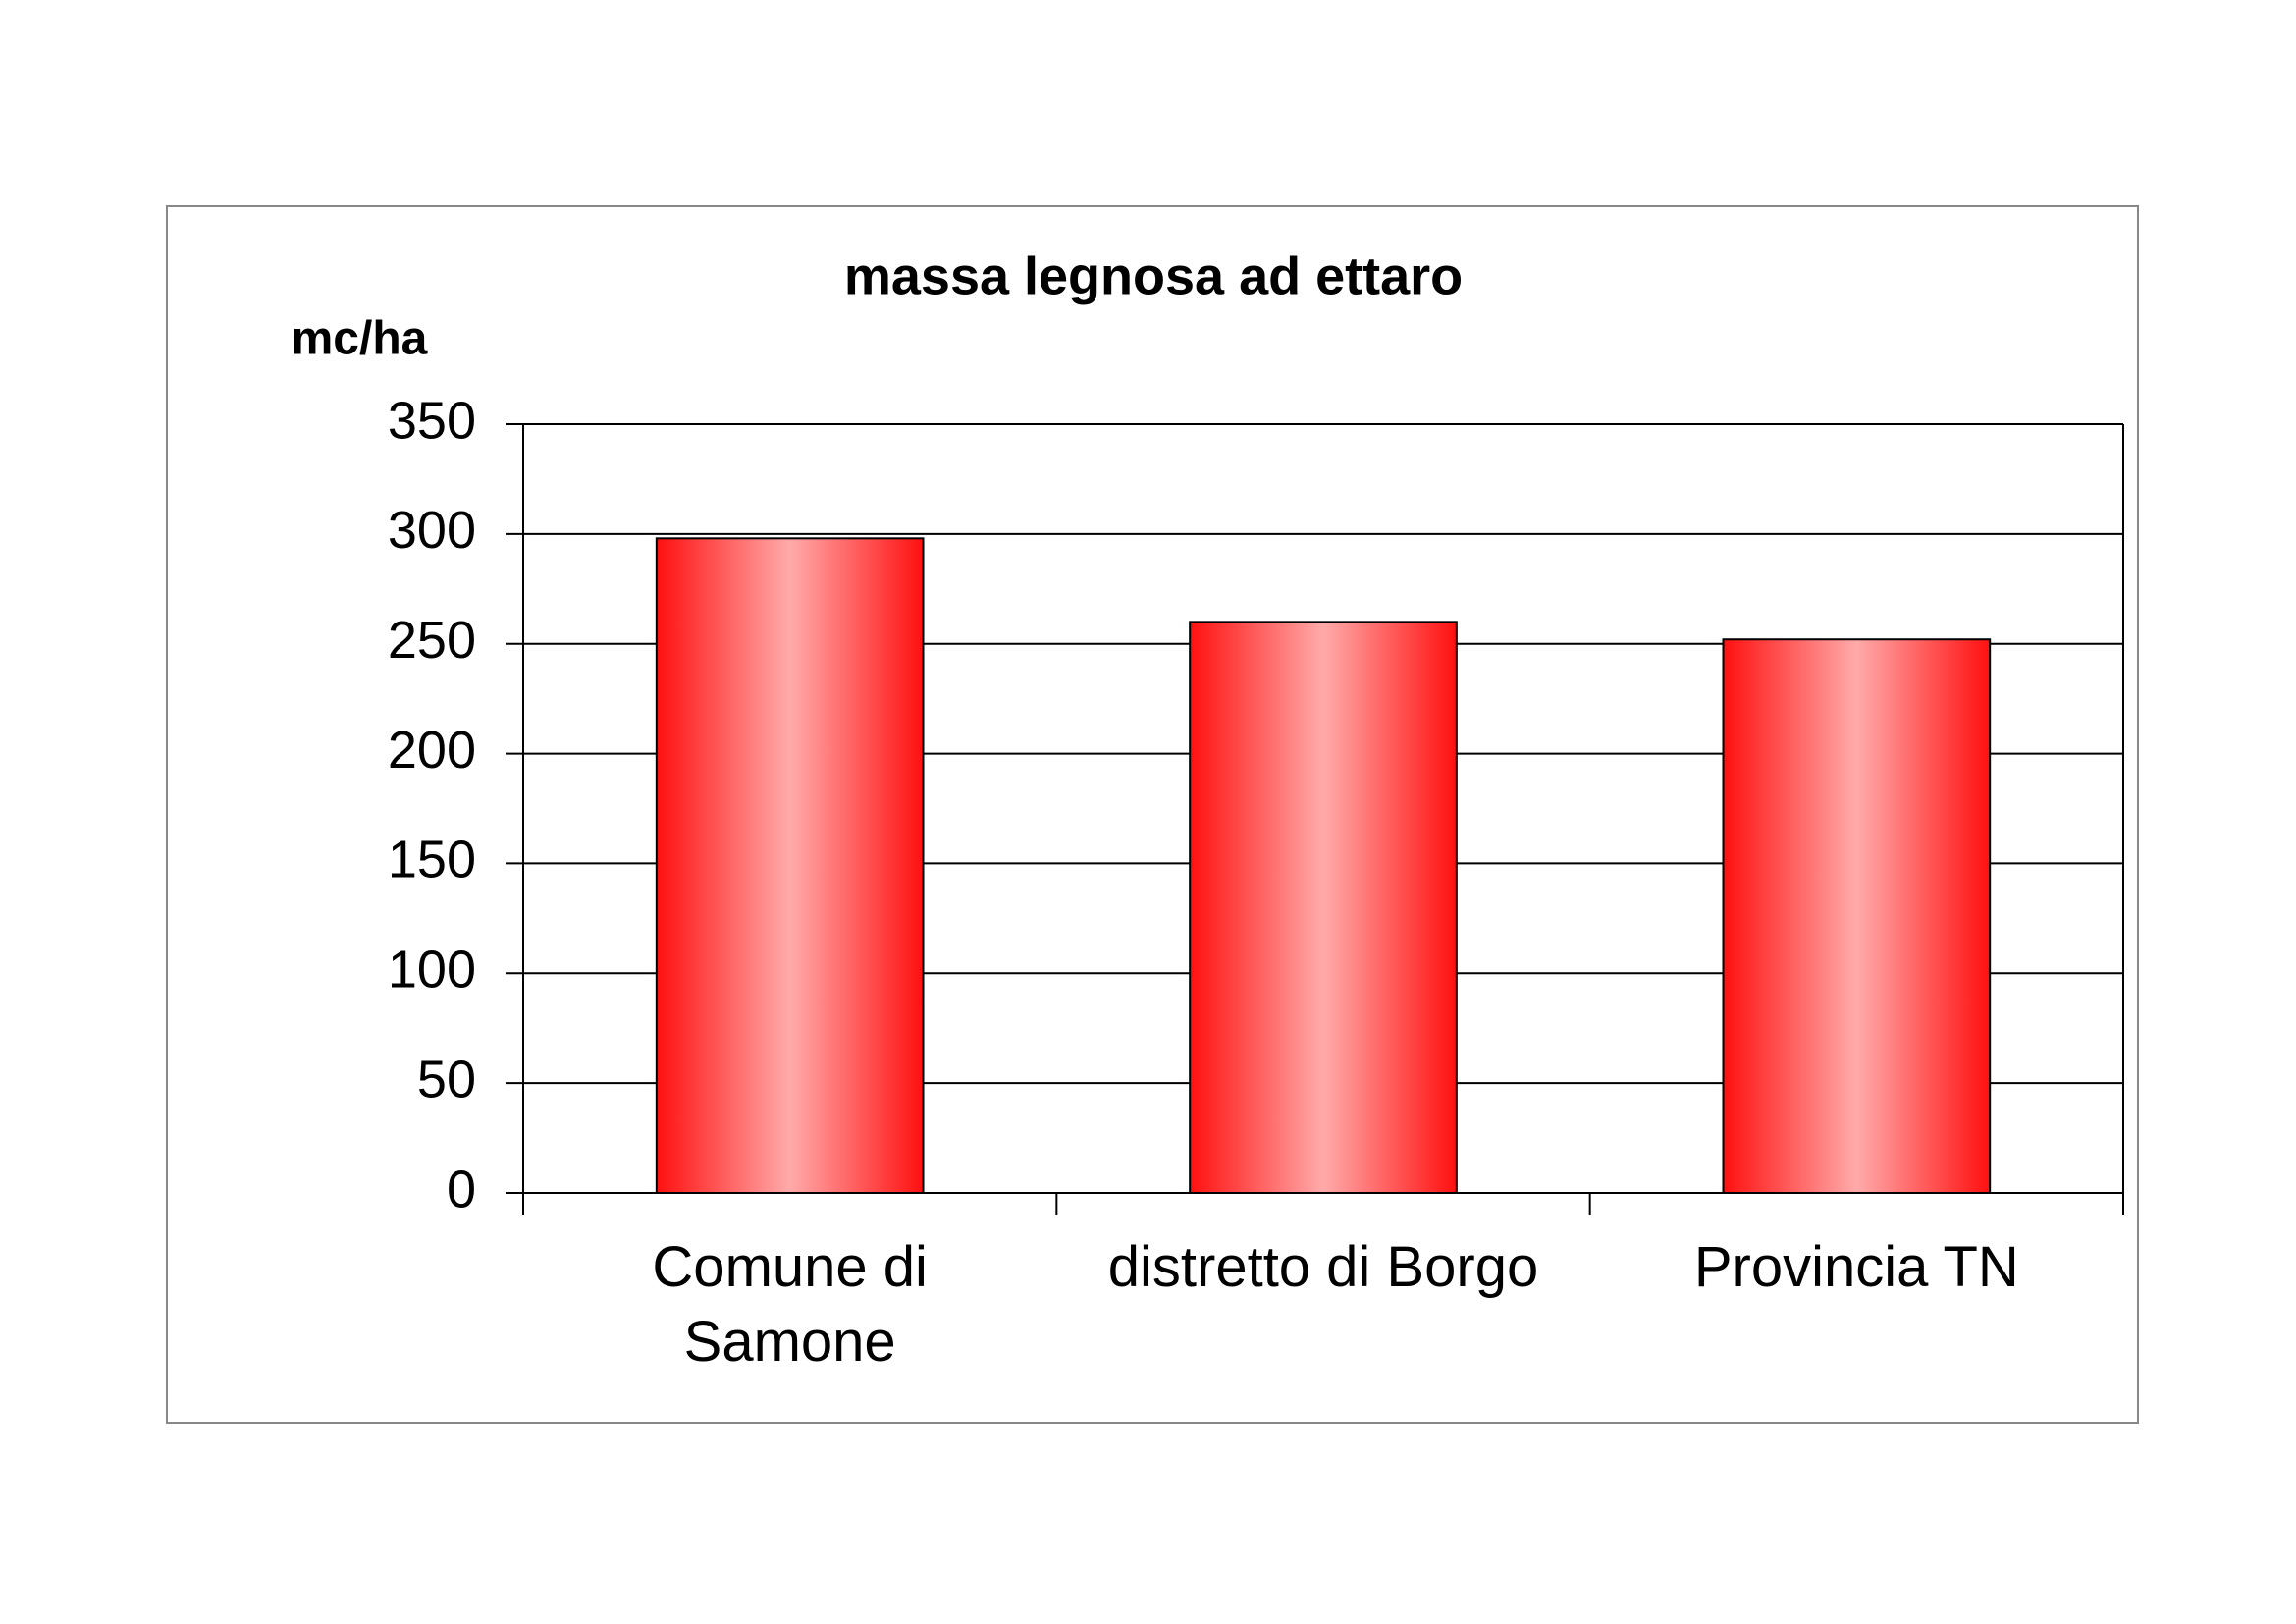  Describe the element at coordinates (1153, 275) in the screenshot. I see `chart-title: massa legnosa ad ettaro` at that location.